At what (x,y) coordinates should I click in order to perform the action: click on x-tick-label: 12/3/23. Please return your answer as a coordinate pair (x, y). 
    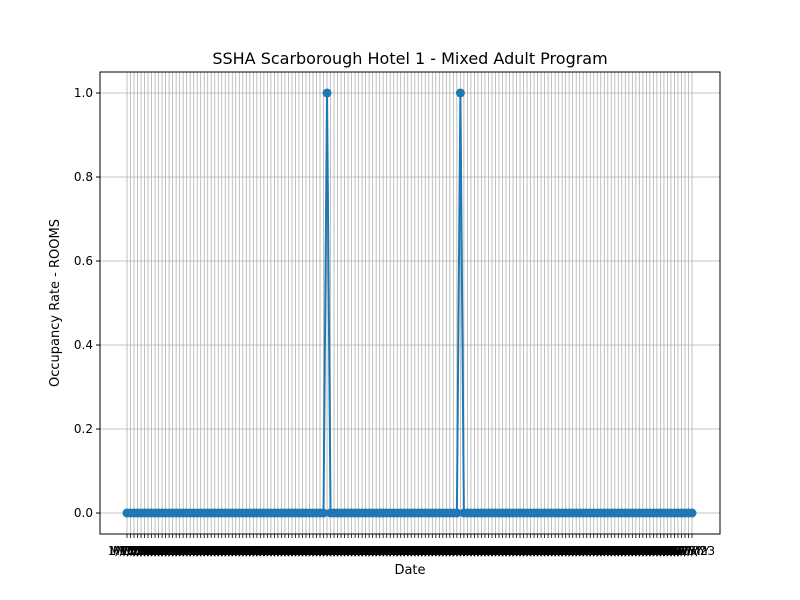
    Looking at the image, I should click on (692, 551).